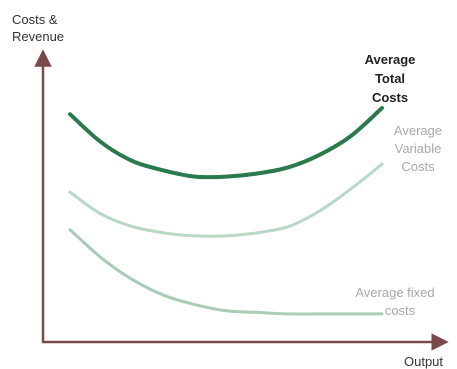 Image resolution: width=457 pixels, height=369 pixels. I want to click on series-label-average-variable-costs-line-3: Costs, so click(418, 166).